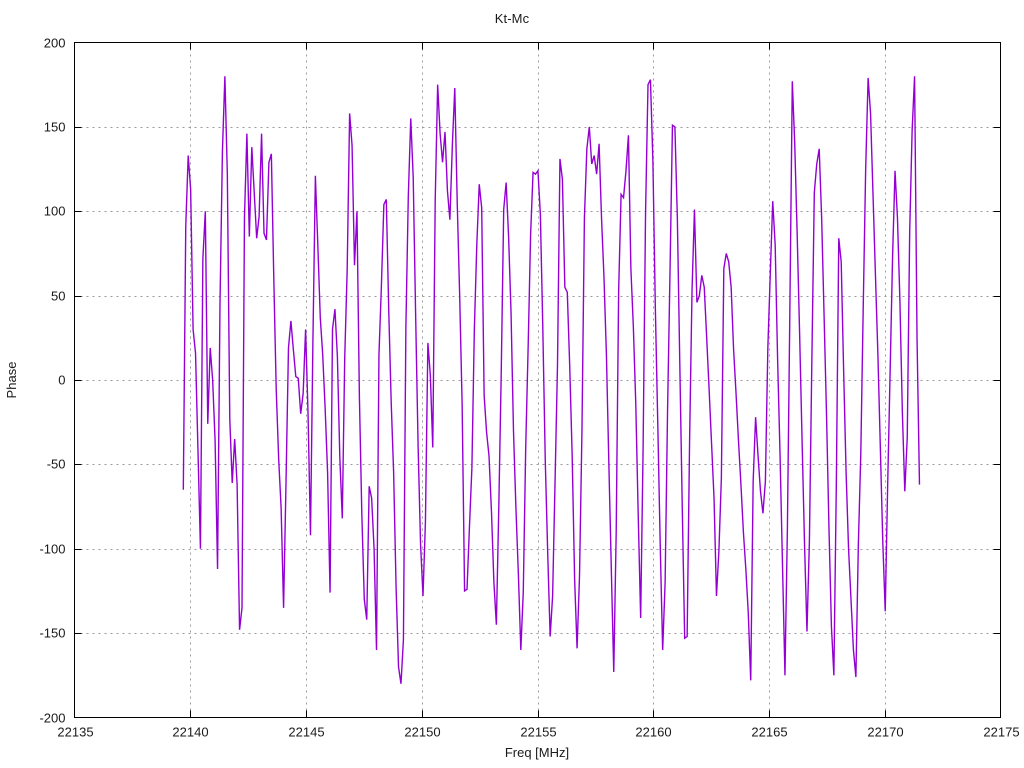 The width and height of the screenshot is (1024, 768). Describe the element at coordinates (75, 732) in the screenshot. I see `x-tick-label: 22135` at that location.